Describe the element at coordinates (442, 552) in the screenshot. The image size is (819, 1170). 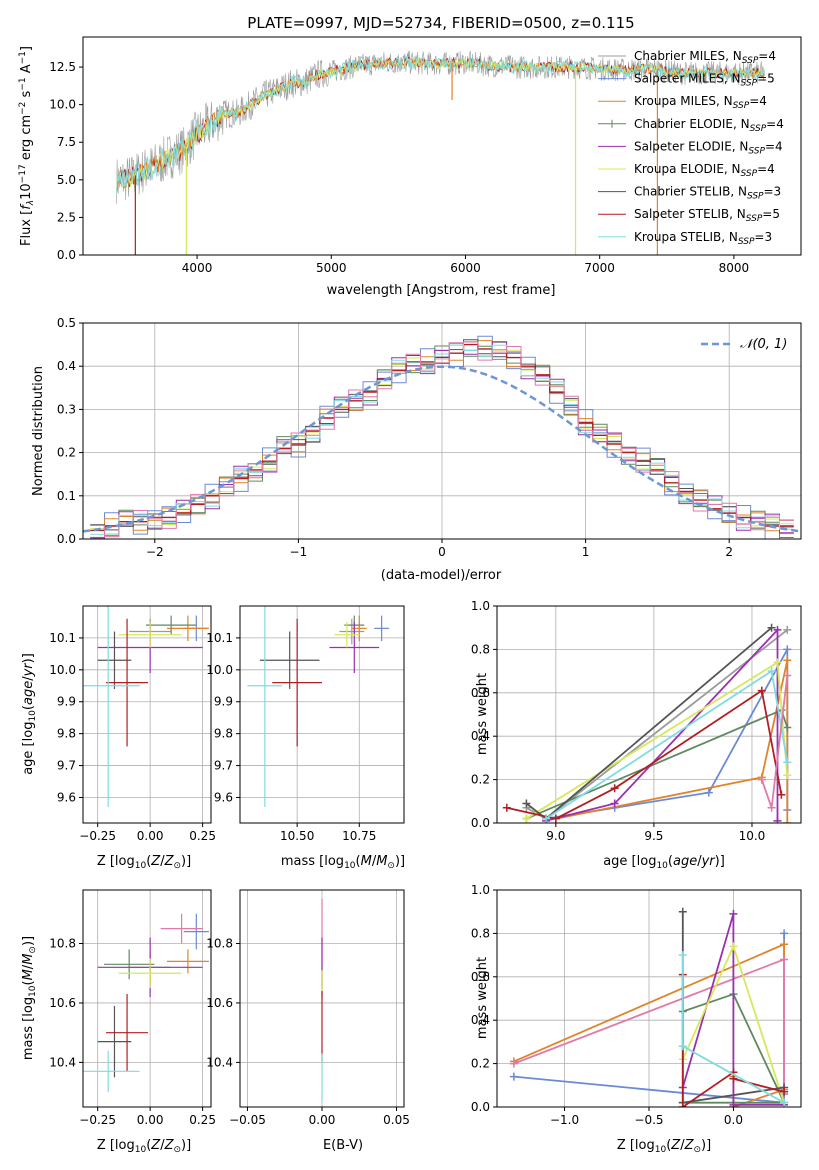
I see `x-tick-label: 0` at that location.